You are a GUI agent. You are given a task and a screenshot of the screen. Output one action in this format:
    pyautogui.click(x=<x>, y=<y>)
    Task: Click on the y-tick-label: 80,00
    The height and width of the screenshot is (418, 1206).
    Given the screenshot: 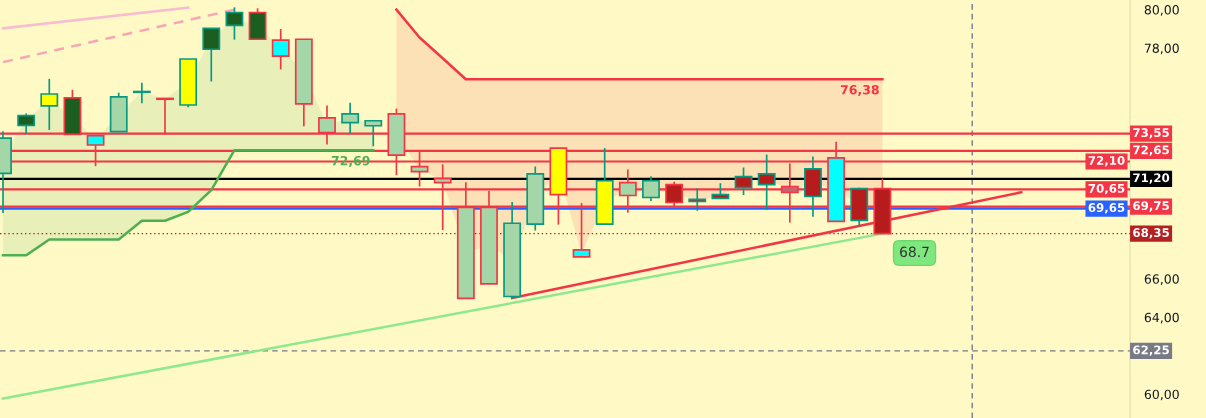 What is the action you would take?
    pyautogui.click(x=1161, y=10)
    